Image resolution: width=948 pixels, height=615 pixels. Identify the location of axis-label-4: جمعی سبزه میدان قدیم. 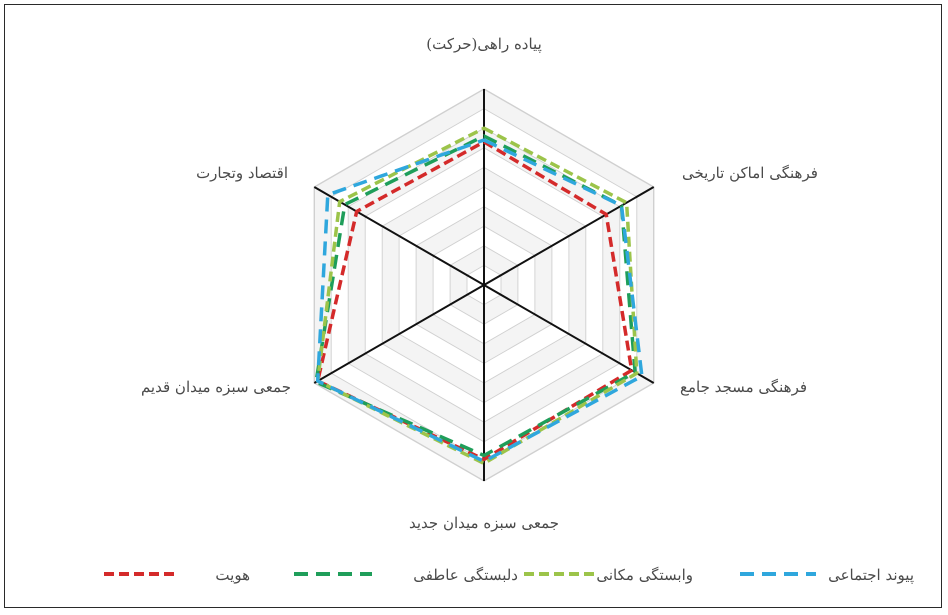
(216, 387).